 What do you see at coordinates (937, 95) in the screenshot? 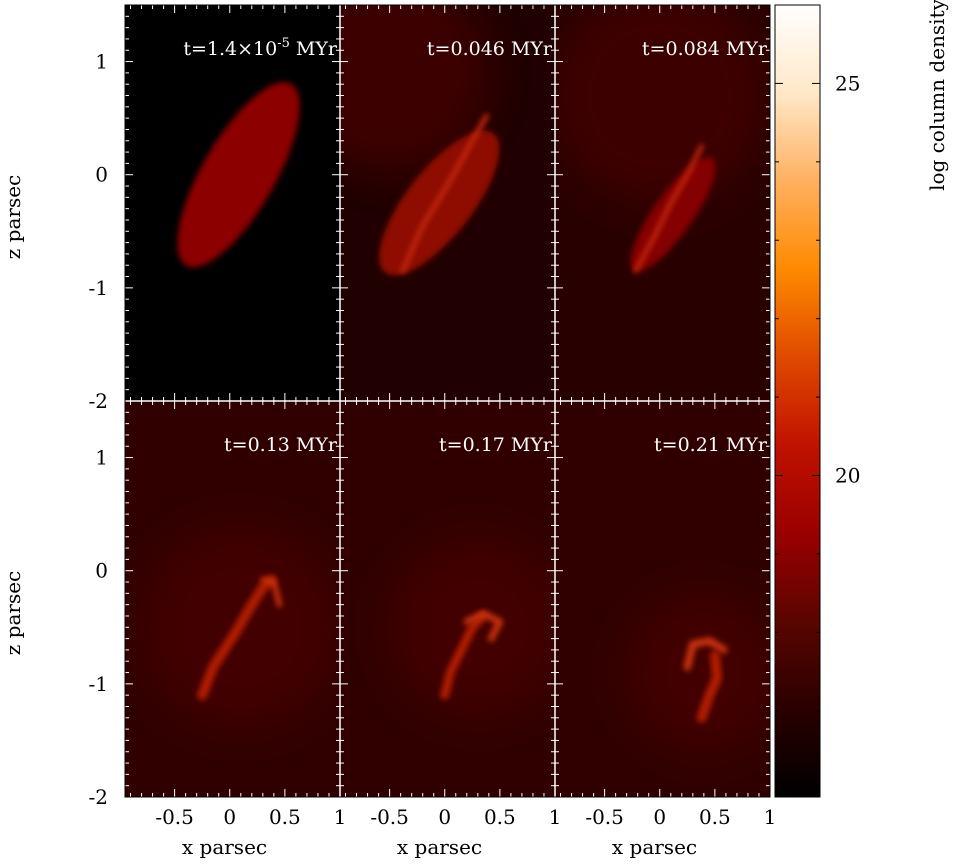
I see `colorbar-label: log column density` at bounding box center [937, 95].